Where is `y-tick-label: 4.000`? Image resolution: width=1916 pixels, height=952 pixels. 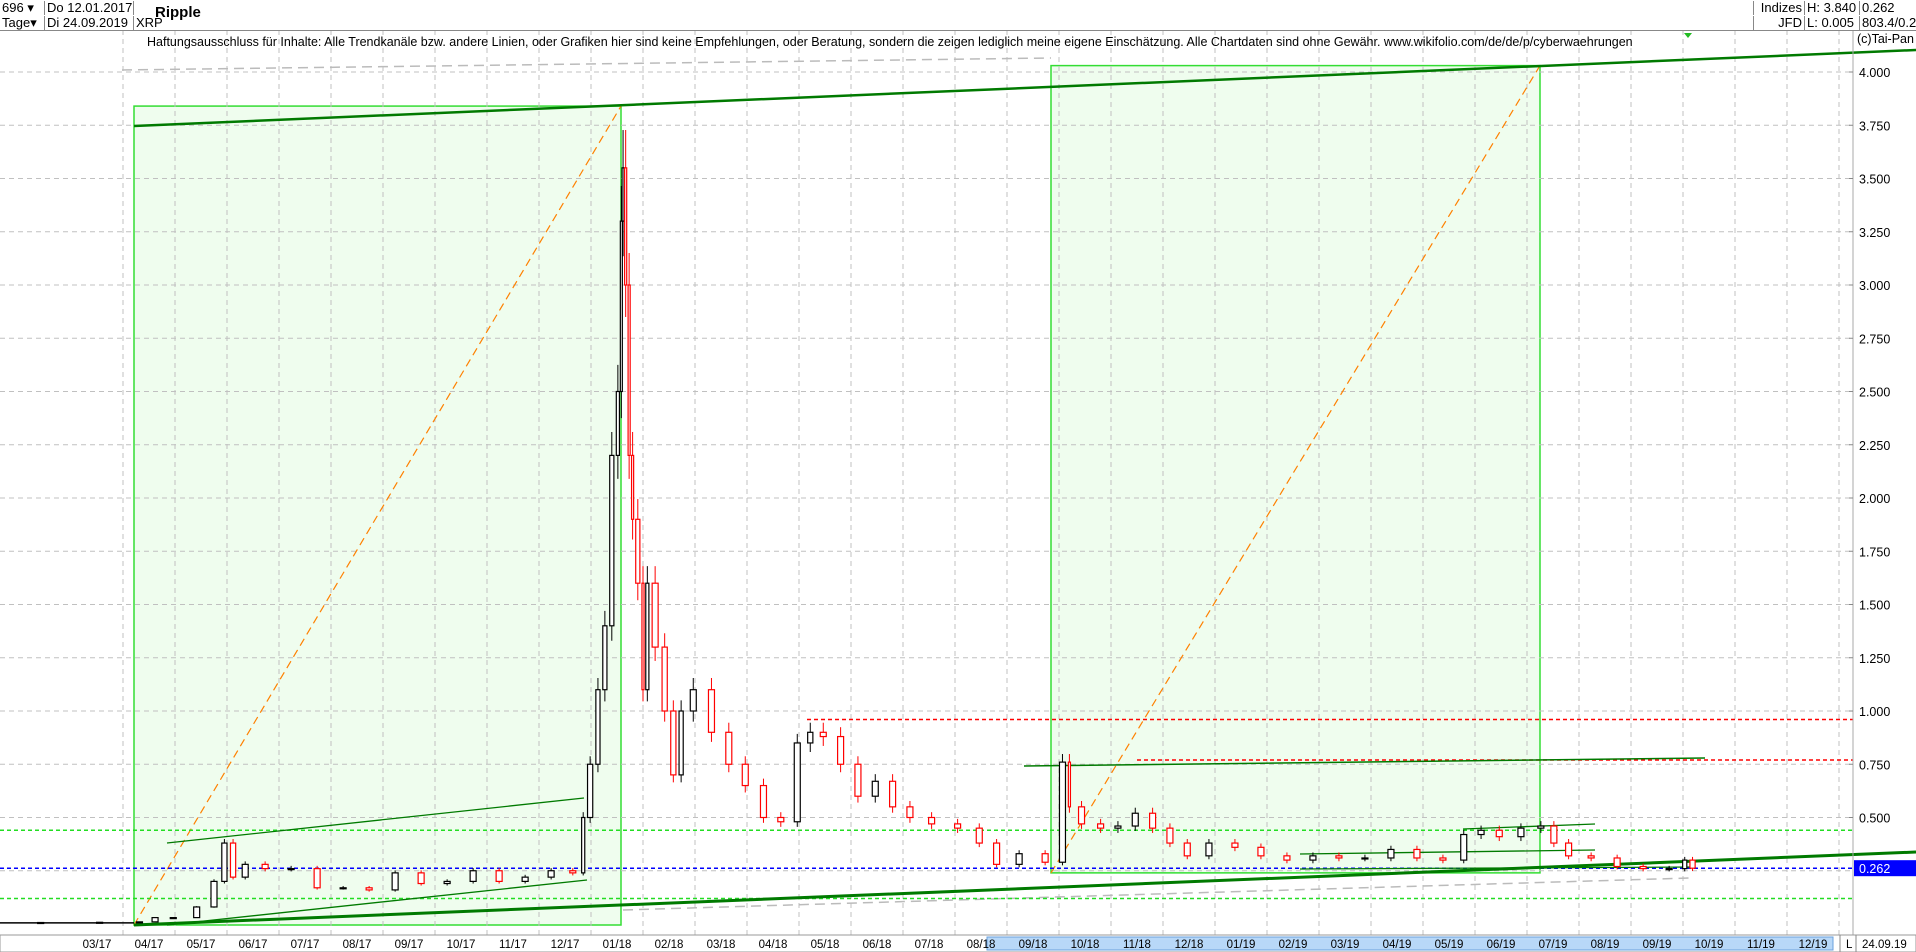
y-tick-label: 4.000 is located at coordinates (1874, 73).